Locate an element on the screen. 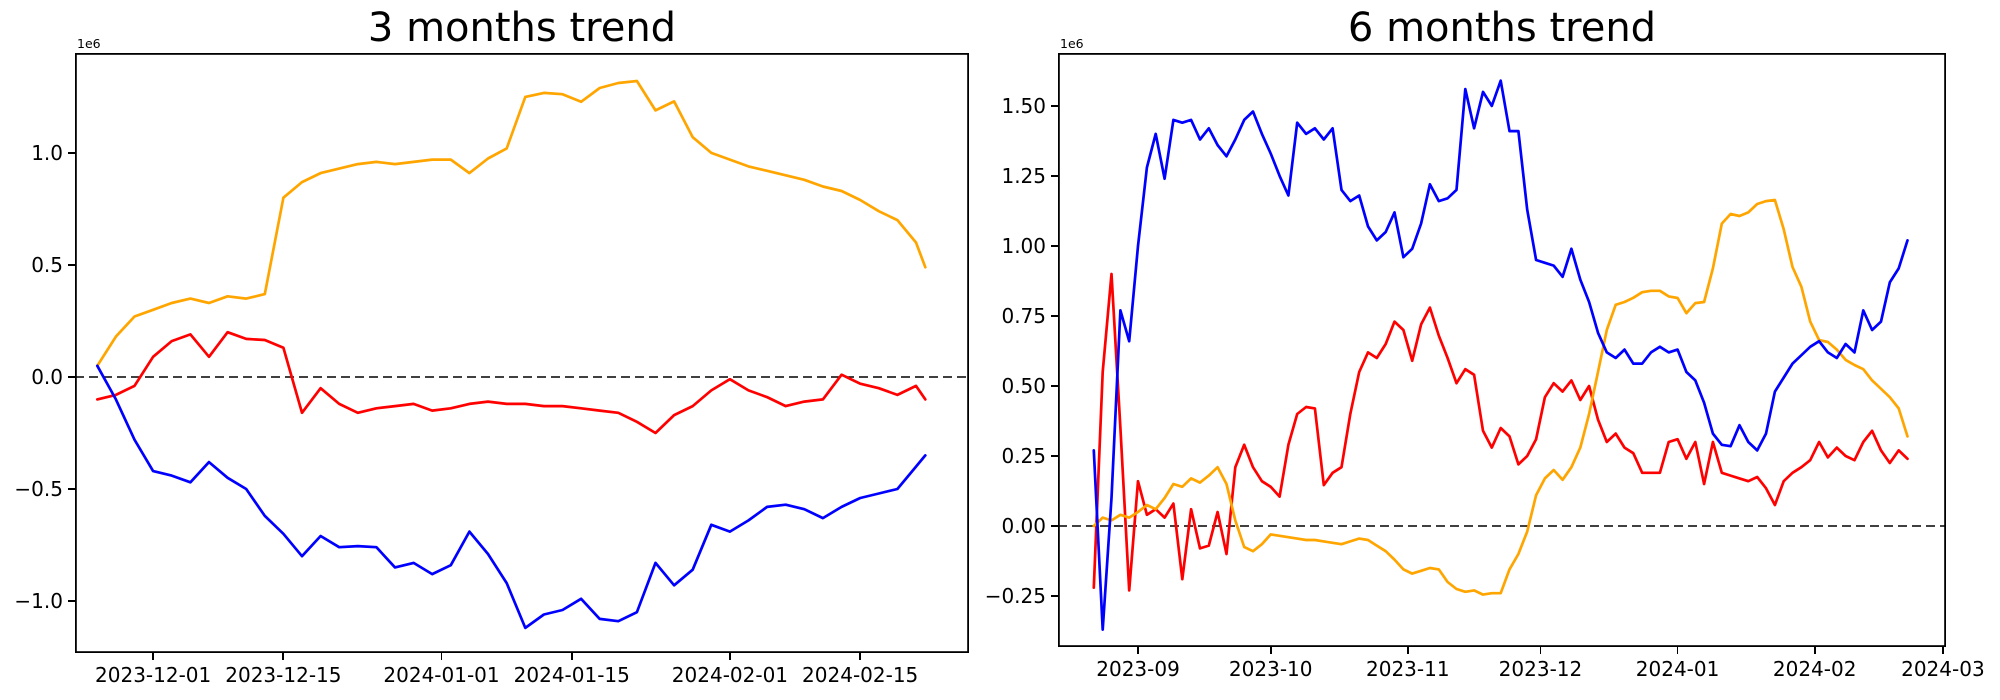 The height and width of the screenshot is (700, 2000). series-line-red is located at coordinates (511, 382).